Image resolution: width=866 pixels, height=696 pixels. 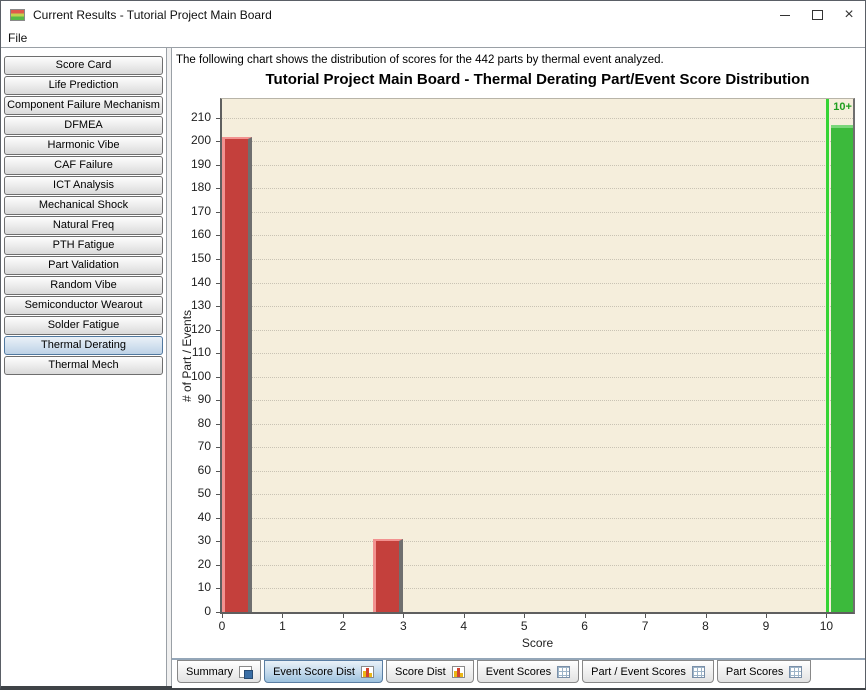 I want to click on menu-file: File, so click(x=18, y=38).